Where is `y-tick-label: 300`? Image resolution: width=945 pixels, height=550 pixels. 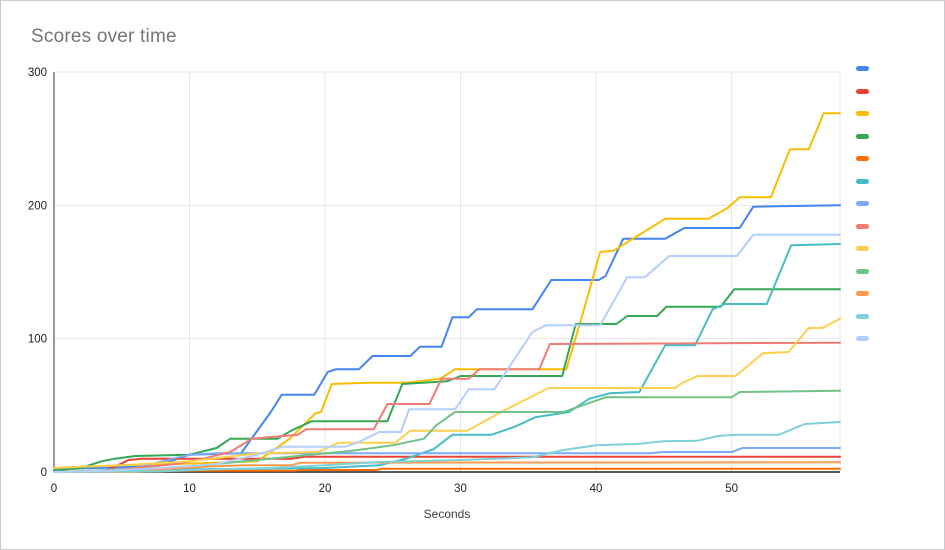 y-tick-label: 300 is located at coordinates (37, 73).